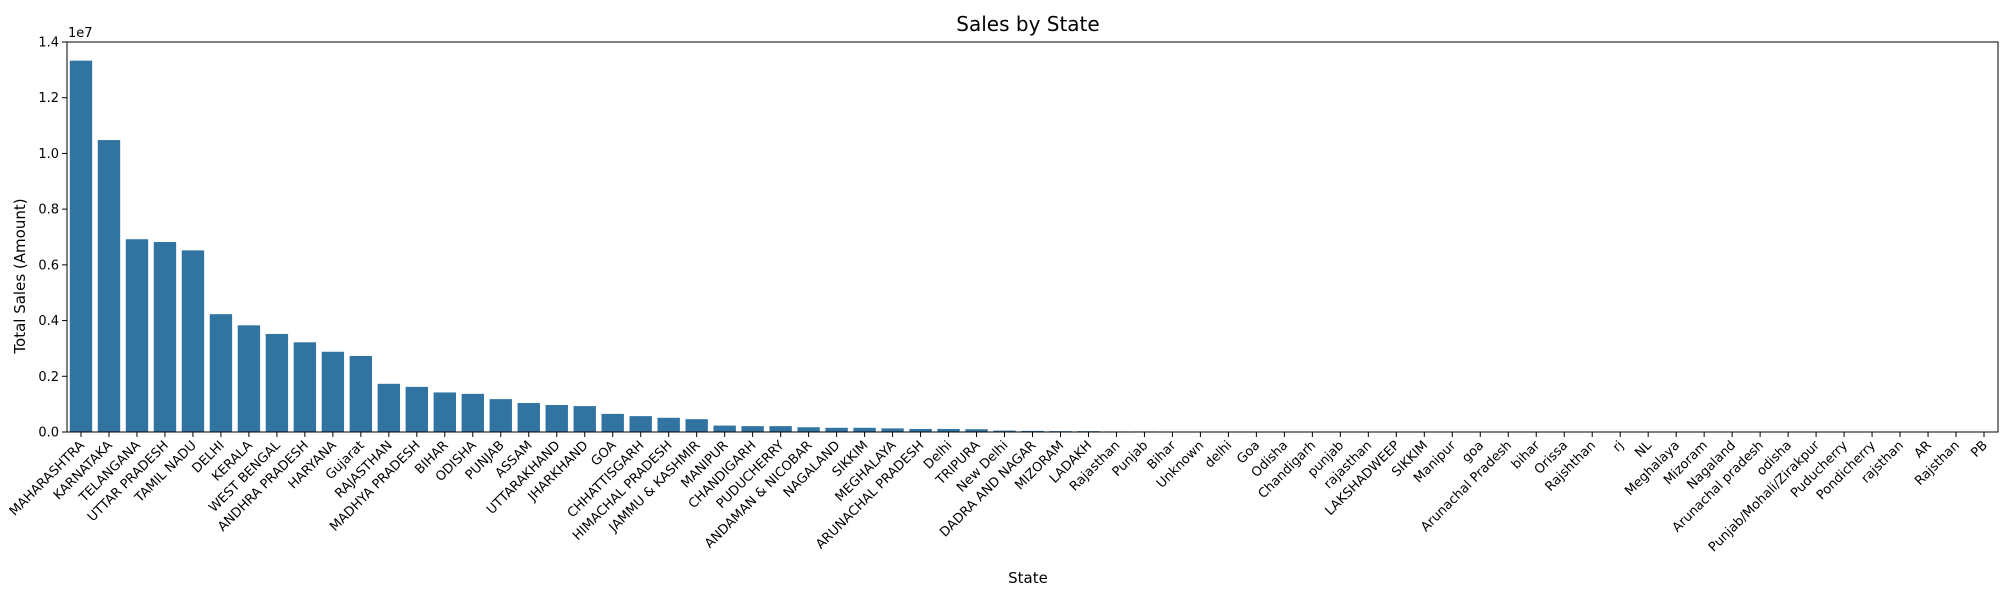 The width and height of the screenshot is (2000, 600). I want to click on y-axis-ticks: 0.0 0.2 0.4 0.6 0.8 1.0 1.2 1.4, so click(52, 238).